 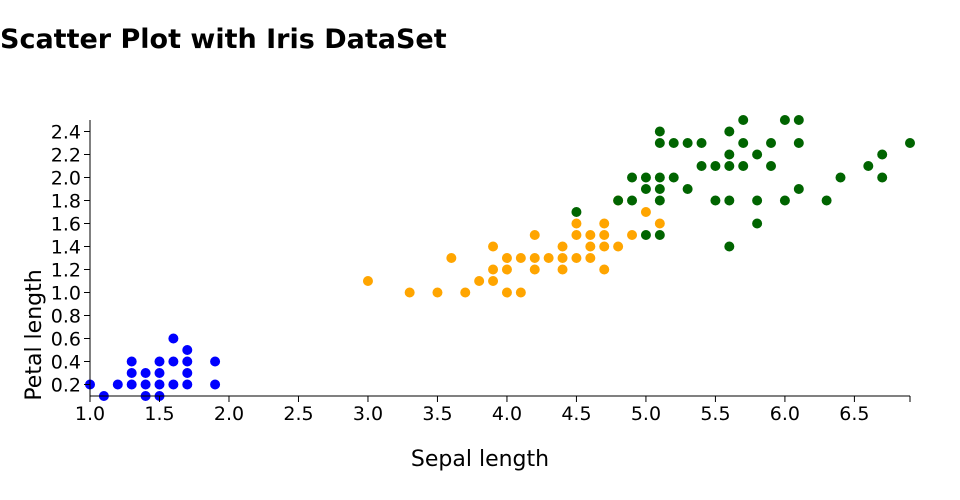 I want to click on x-tick-label: 4.0, so click(x=507, y=414).